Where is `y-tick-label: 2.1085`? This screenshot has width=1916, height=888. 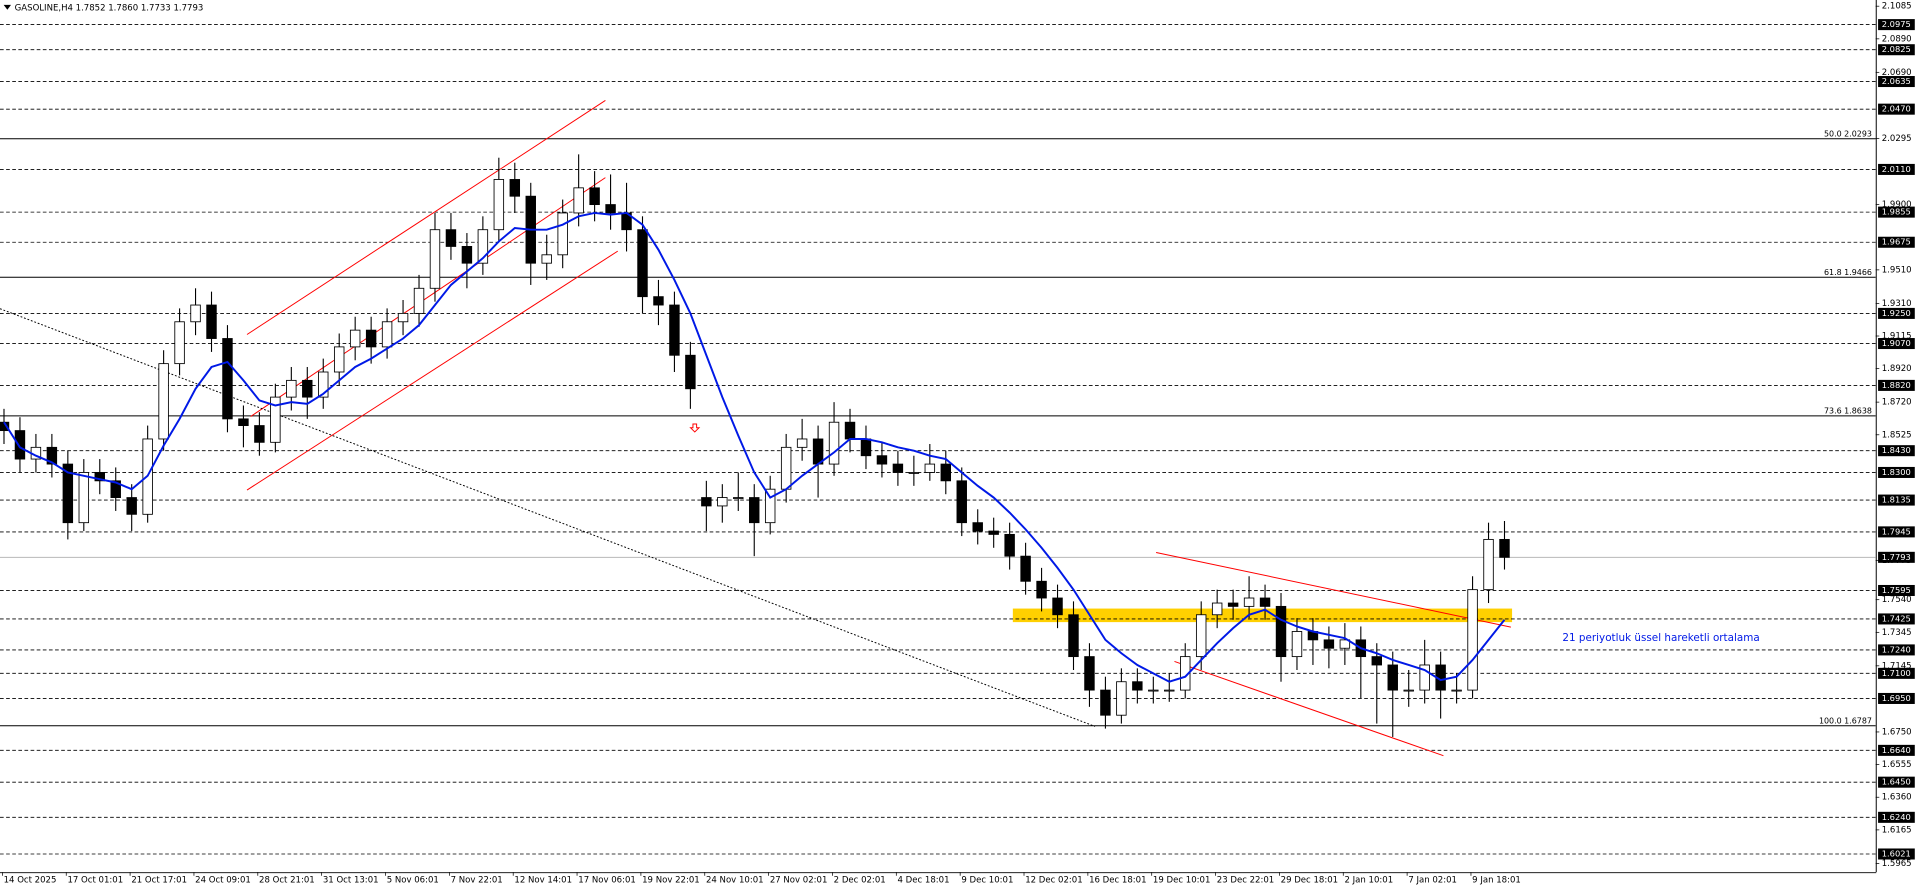 y-tick-label: 2.1085 is located at coordinates (1897, 7).